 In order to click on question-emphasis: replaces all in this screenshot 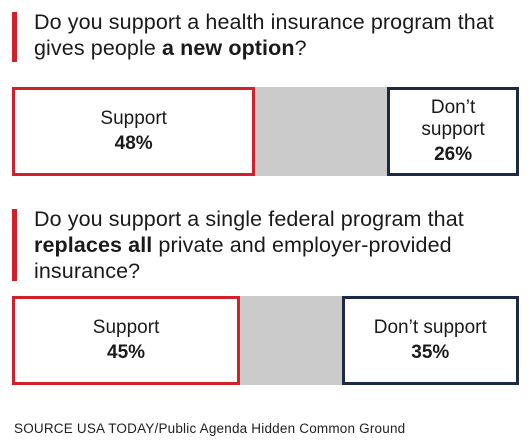, I will do `click(93, 245)`.